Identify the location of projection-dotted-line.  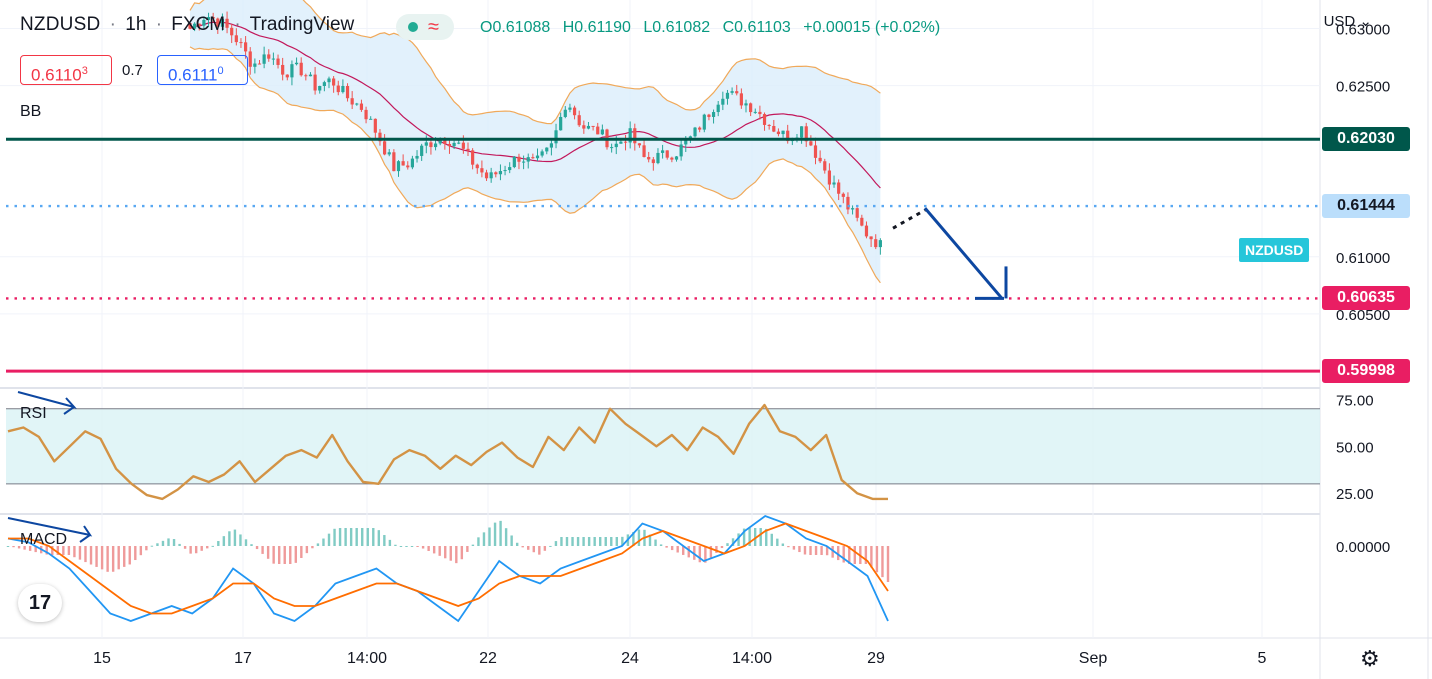
(909, 219).